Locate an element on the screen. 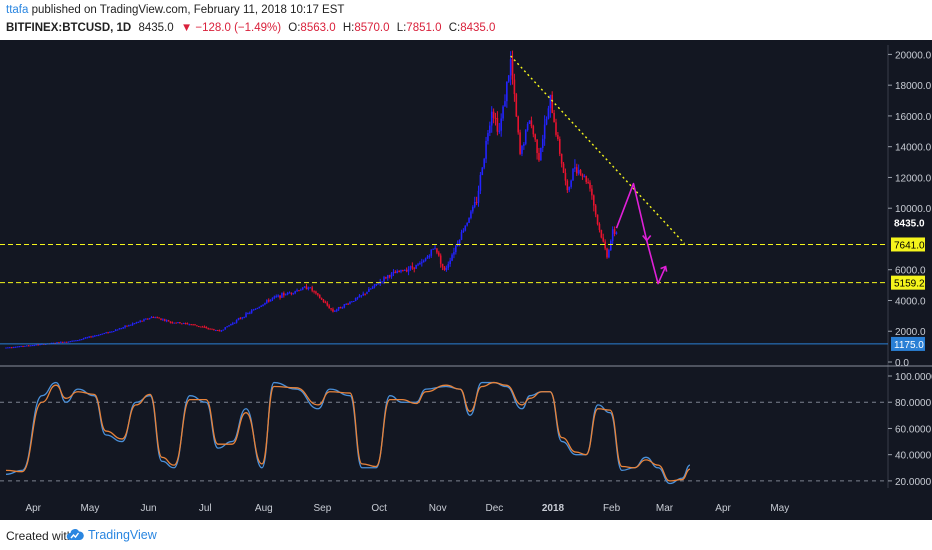 The height and width of the screenshot is (550, 932). price-tick-label: 10000.0 is located at coordinates (913, 209).